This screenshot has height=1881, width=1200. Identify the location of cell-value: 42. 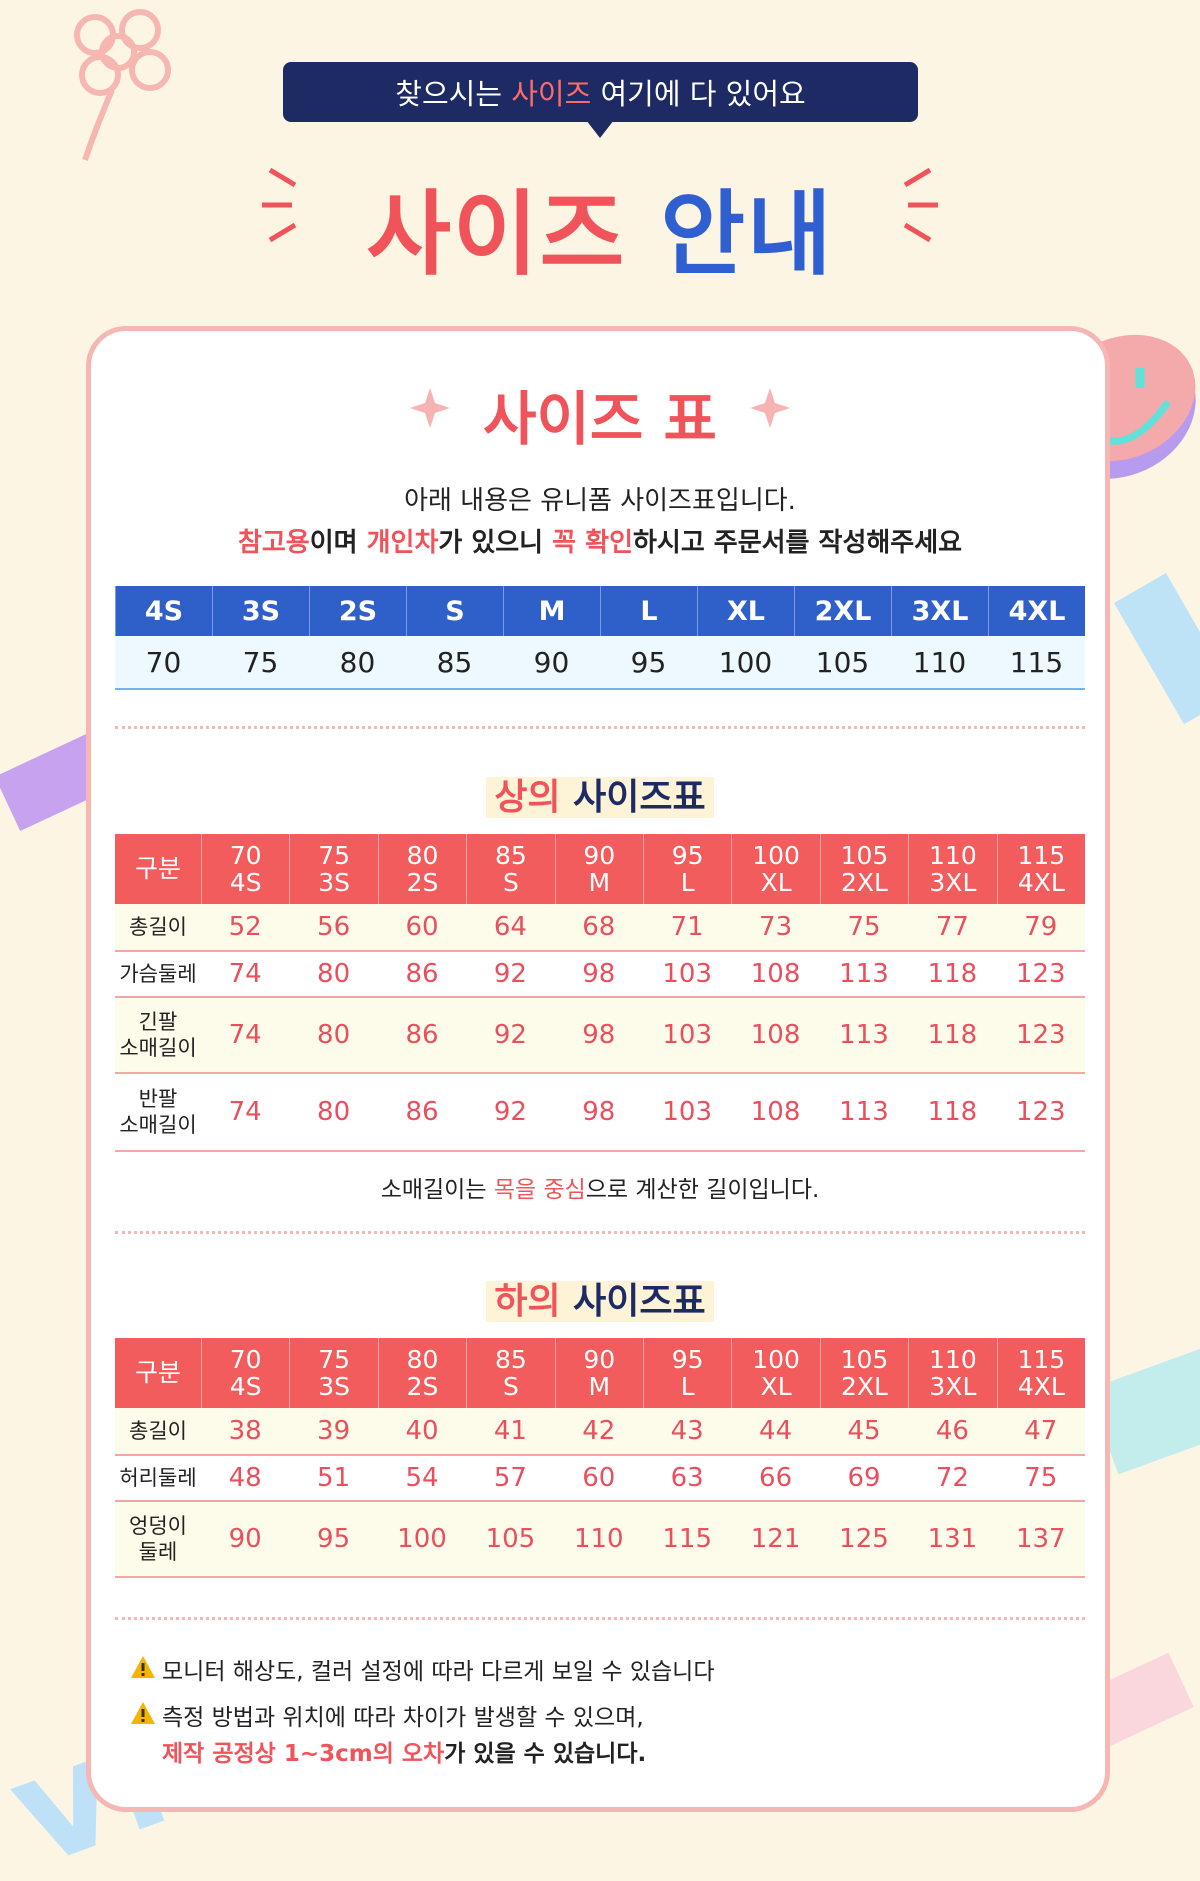
(598, 1432).